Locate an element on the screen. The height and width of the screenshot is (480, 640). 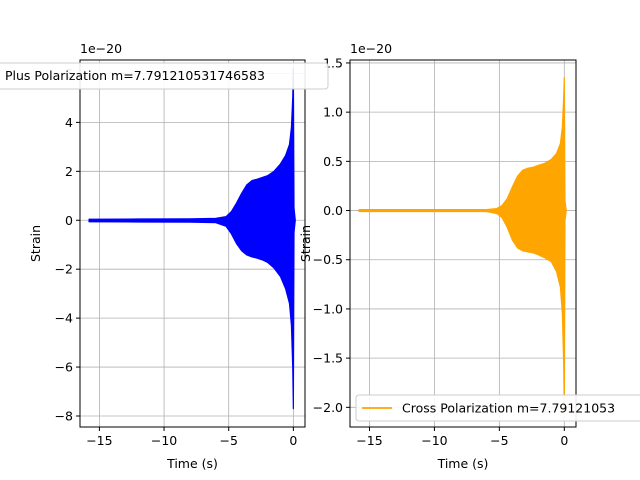
plus-ylabel: Strain is located at coordinates (35, 243).